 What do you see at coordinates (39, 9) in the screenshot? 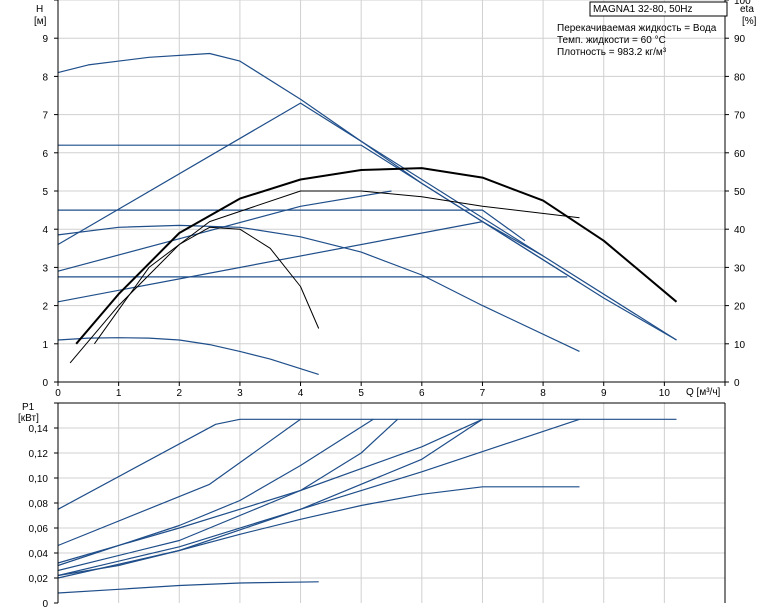
I see `h-axis-label: H` at bounding box center [39, 9].